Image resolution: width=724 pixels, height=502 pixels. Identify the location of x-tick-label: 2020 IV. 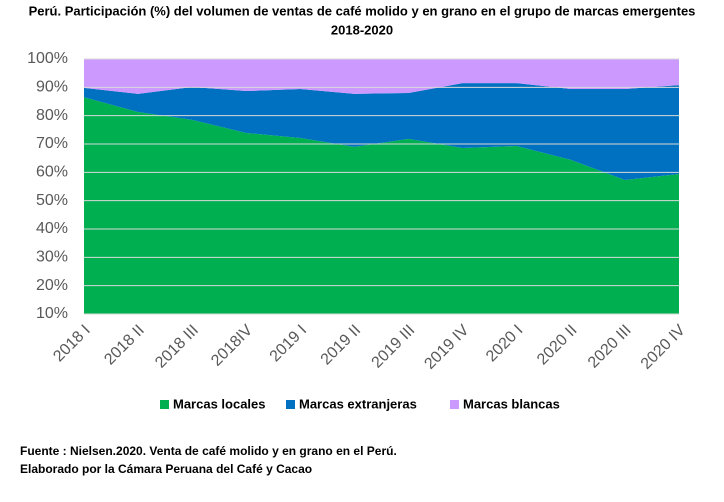
(663, 347).